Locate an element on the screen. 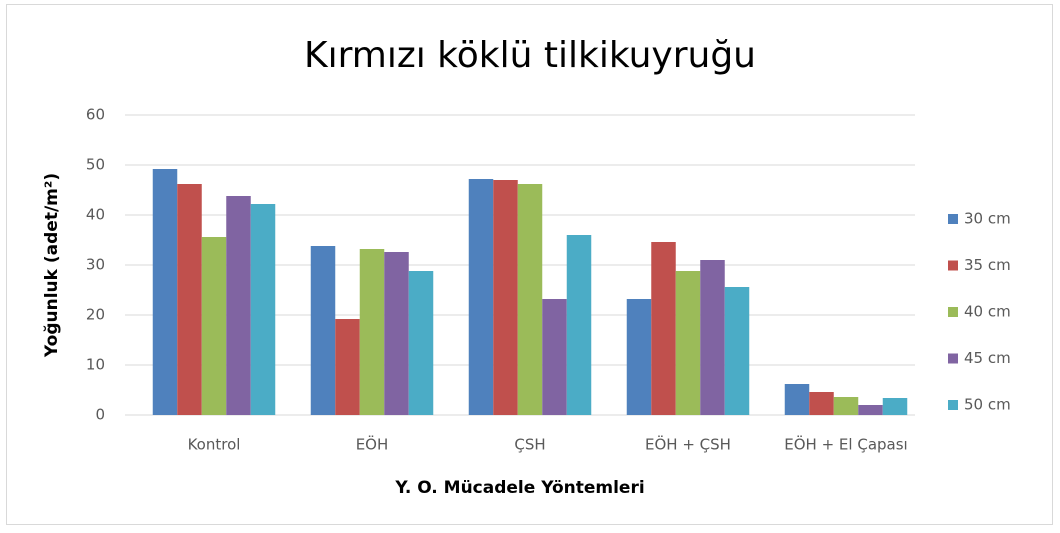 The height and width of the screenshot is (533, 1060). y-tick-label: 50 is located at coordinates (95, 165).